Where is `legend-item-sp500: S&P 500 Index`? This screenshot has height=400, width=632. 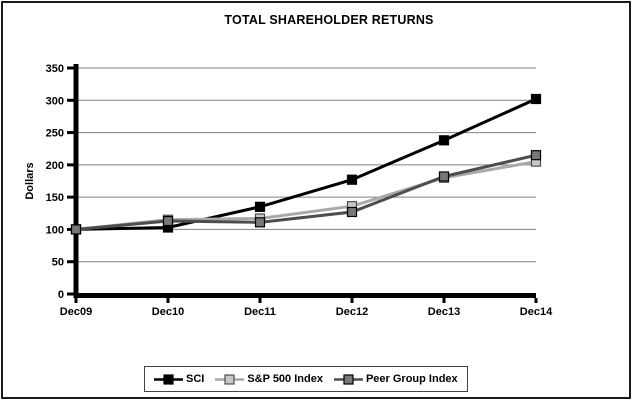
legend-item-sp500: S&P 500 Index is located at coordinates (269, 379).